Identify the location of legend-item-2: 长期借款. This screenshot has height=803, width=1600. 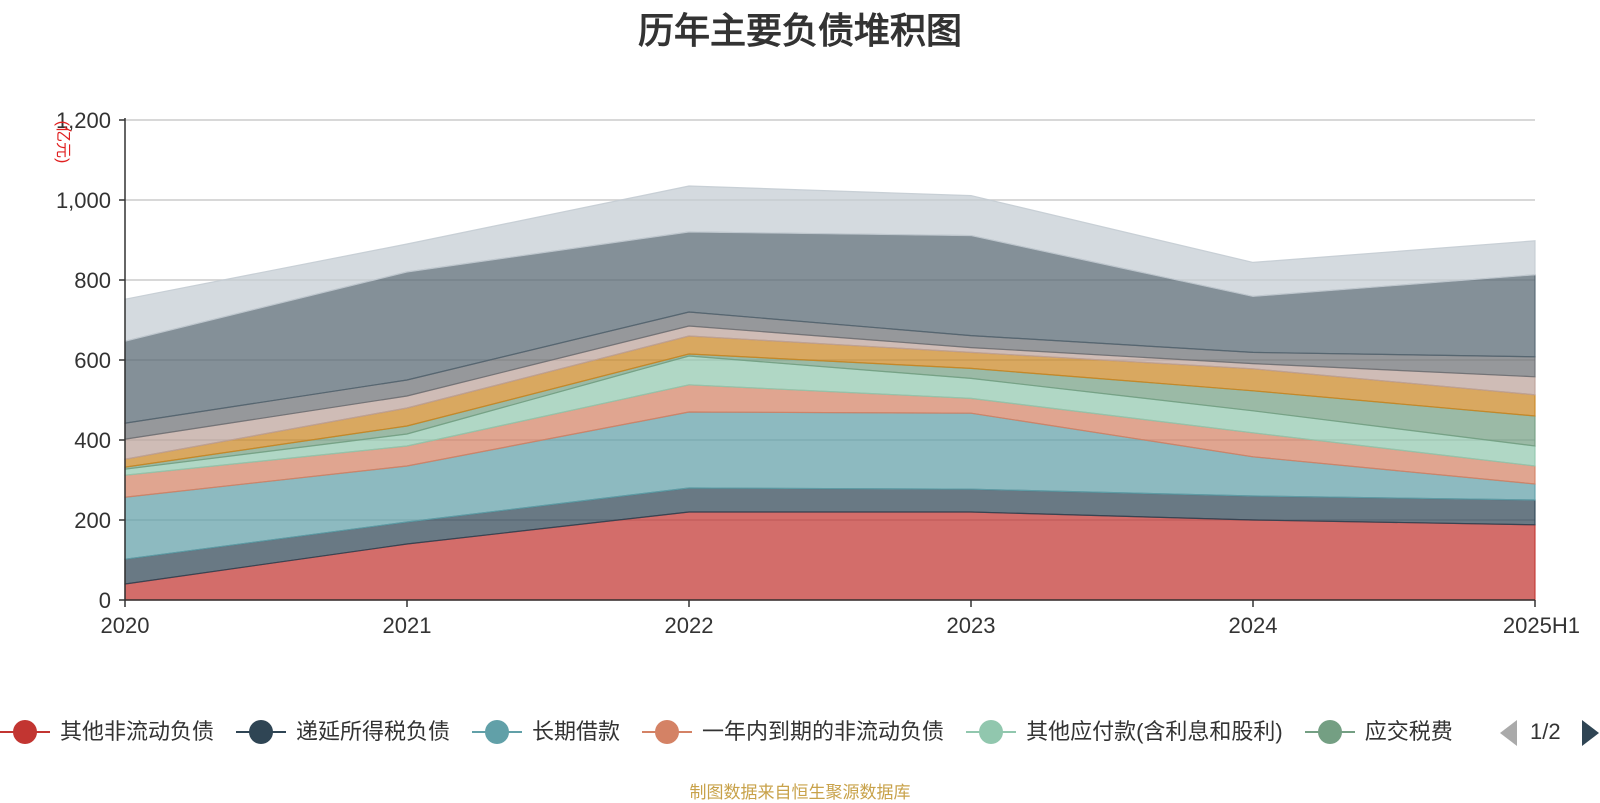
(546, 732).